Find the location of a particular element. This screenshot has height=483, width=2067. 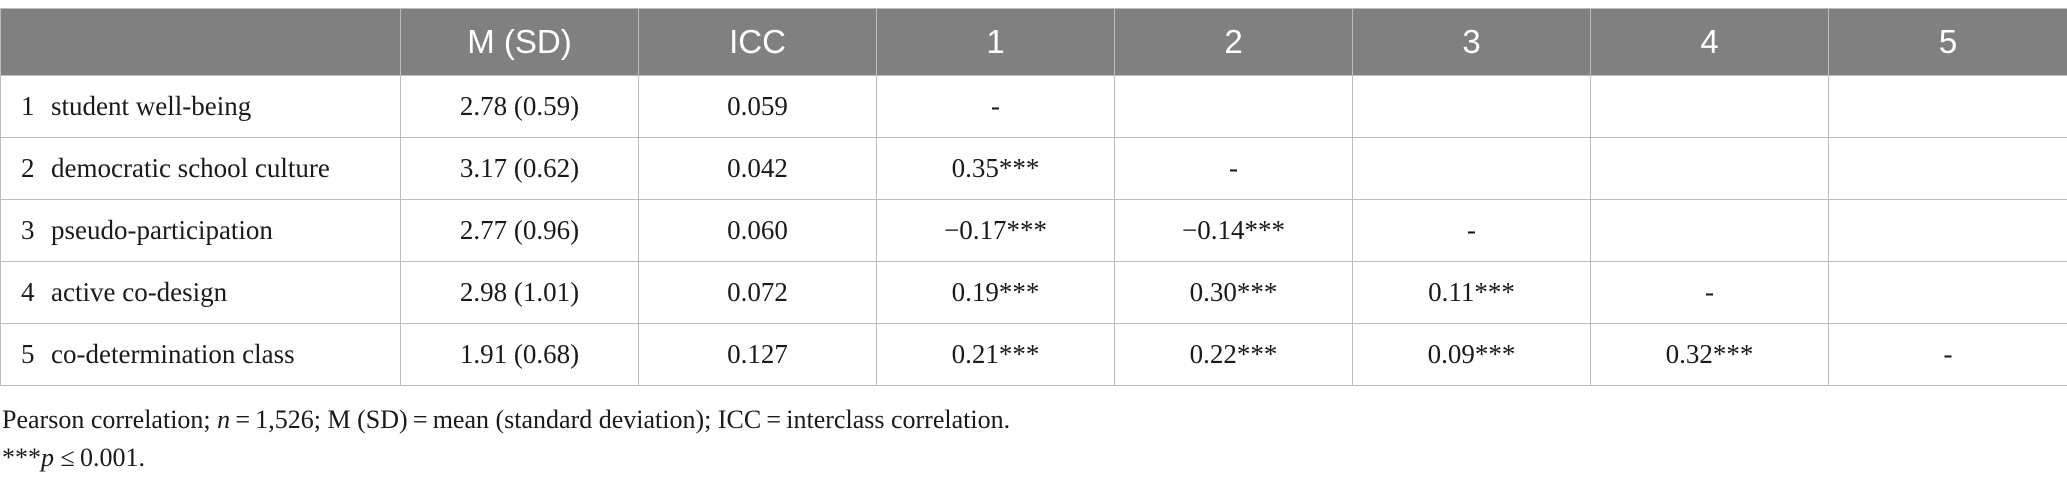

row-label: student well-being is located at coordinates (151, 106).